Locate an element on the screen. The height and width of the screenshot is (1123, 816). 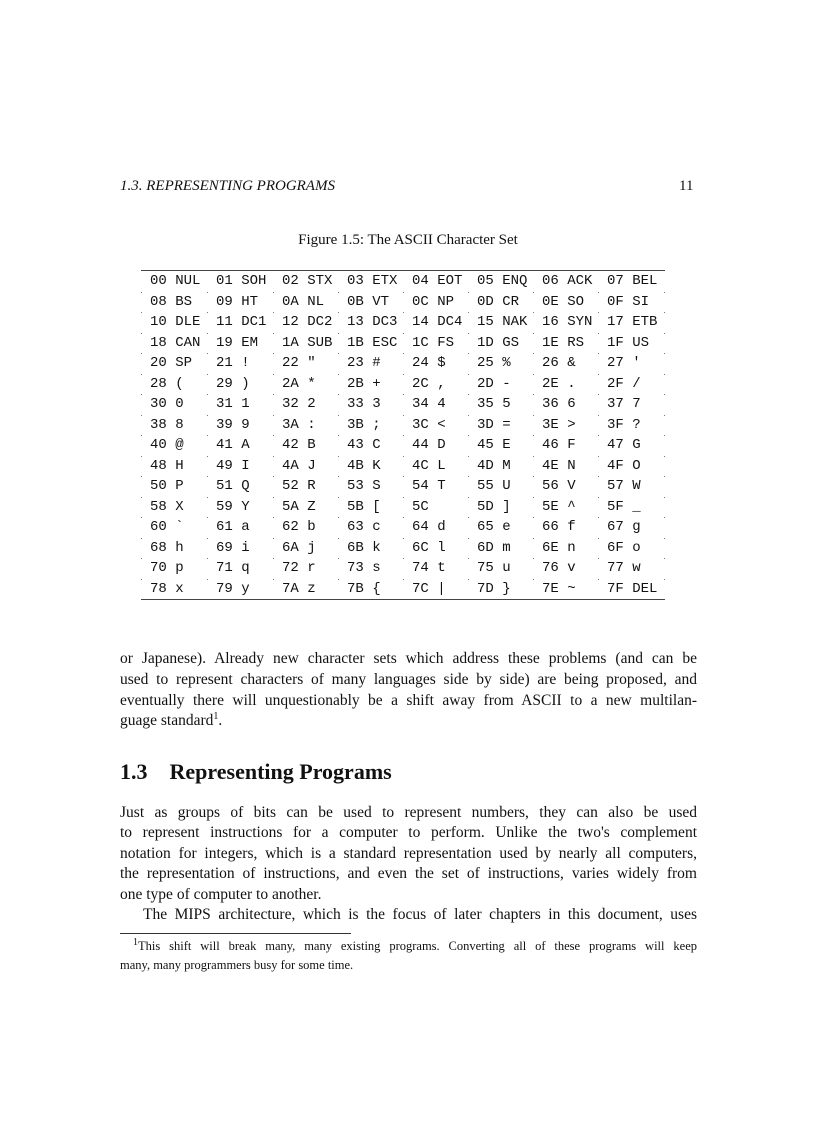
table-cell: 68 h is located at coordinates (167, 547).